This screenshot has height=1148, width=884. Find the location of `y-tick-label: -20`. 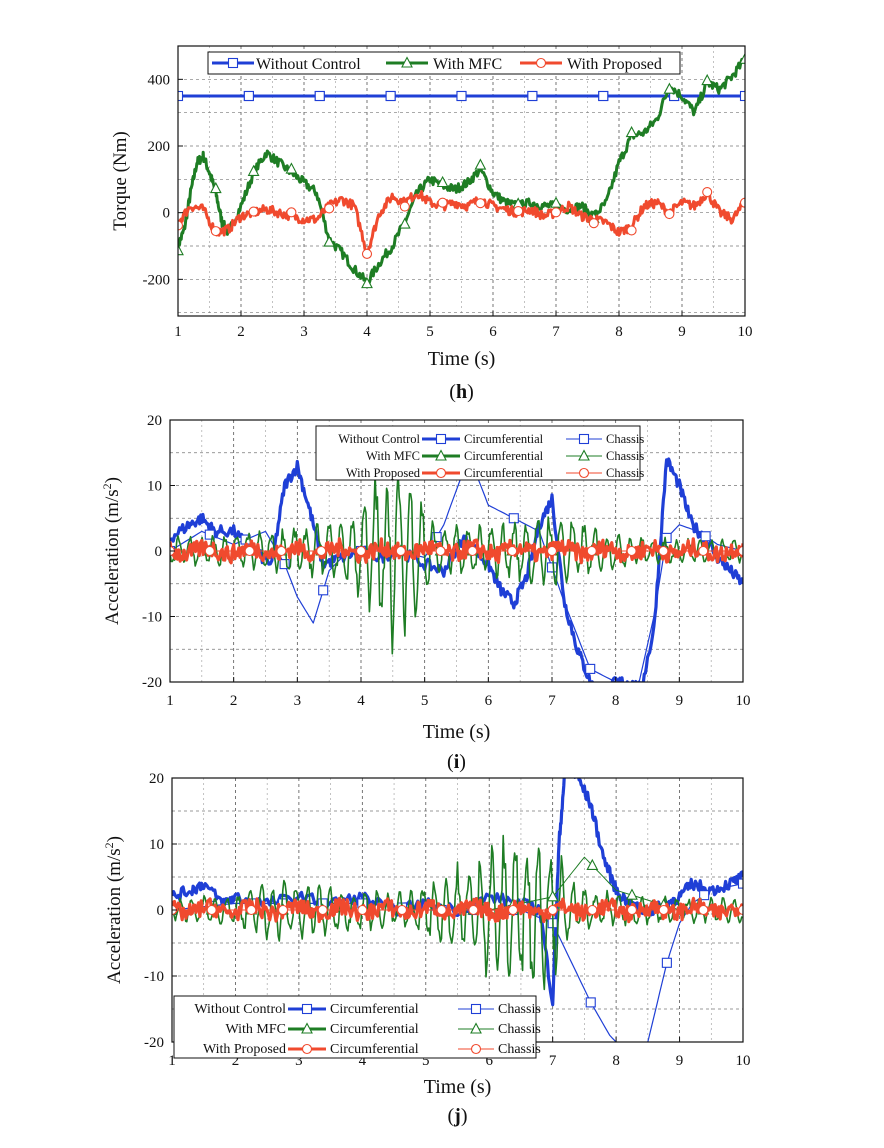

y-tick-label: -20 is located at coordinates (152, 683).